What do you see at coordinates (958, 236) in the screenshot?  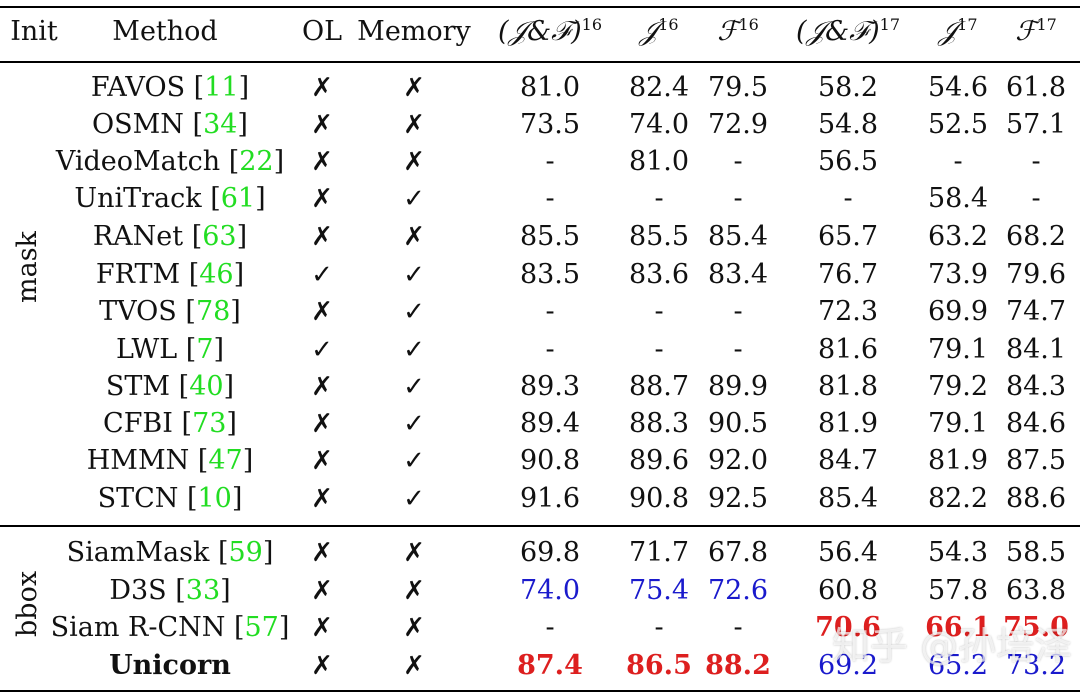 I see `value-j17: 63.2` at bounding box center [958, 236].